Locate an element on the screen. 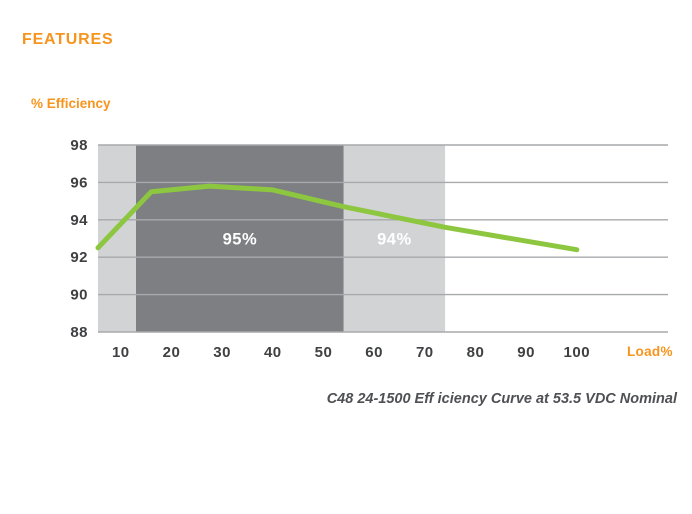 The image size is (692, 514). page-title: FEATURES is located at coordinates (68, 39).